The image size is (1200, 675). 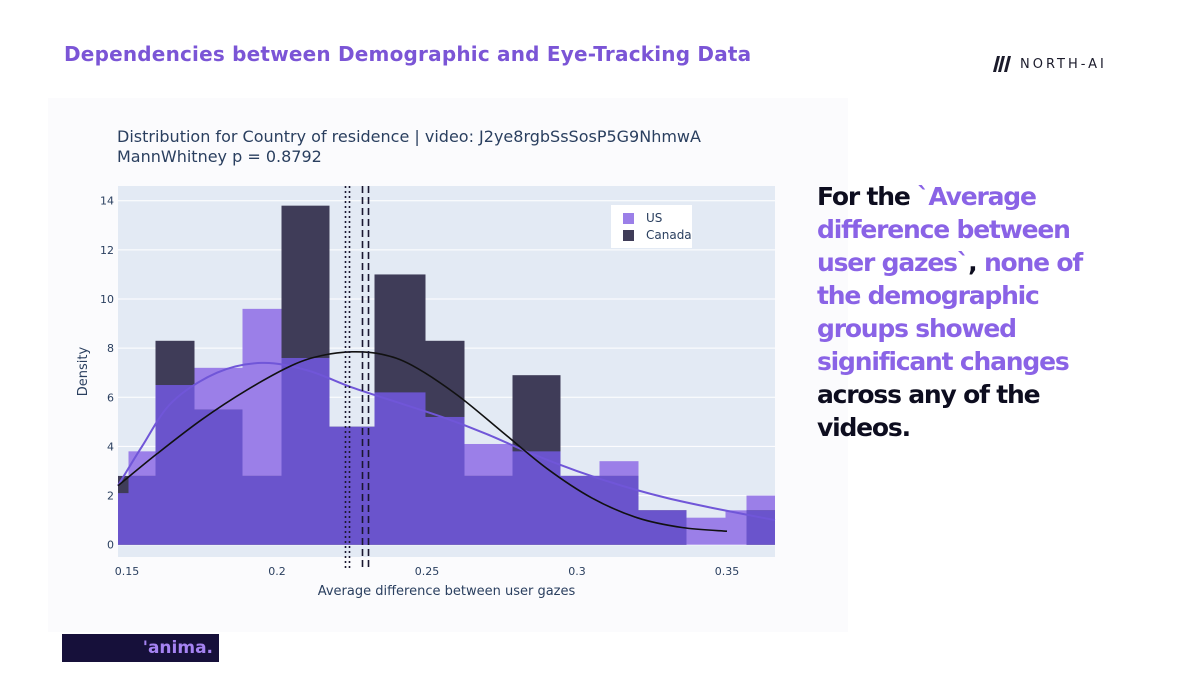 I want to click on y-tick-label: 10, so click(x=107, y=299).